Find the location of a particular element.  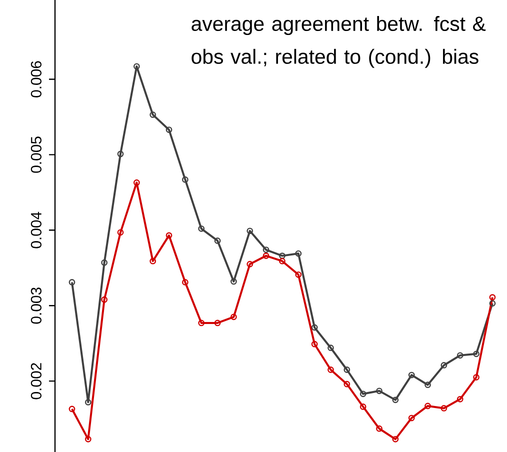

y-tick-label: 0.005 is located at coordinates (36, 154).